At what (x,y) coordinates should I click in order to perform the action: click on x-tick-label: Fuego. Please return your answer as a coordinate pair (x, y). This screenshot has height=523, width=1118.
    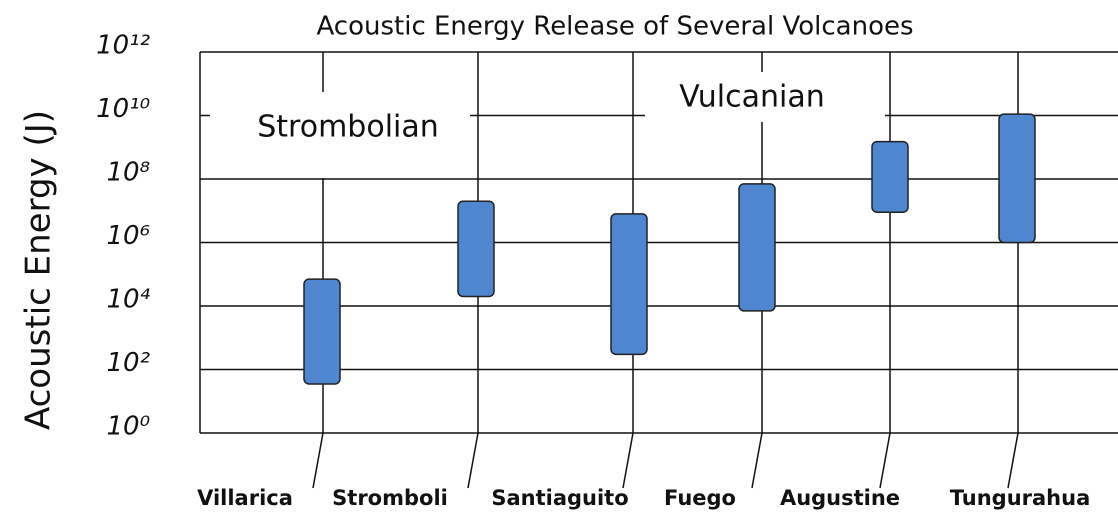
    Looking at the image, I should click on (700, 498).